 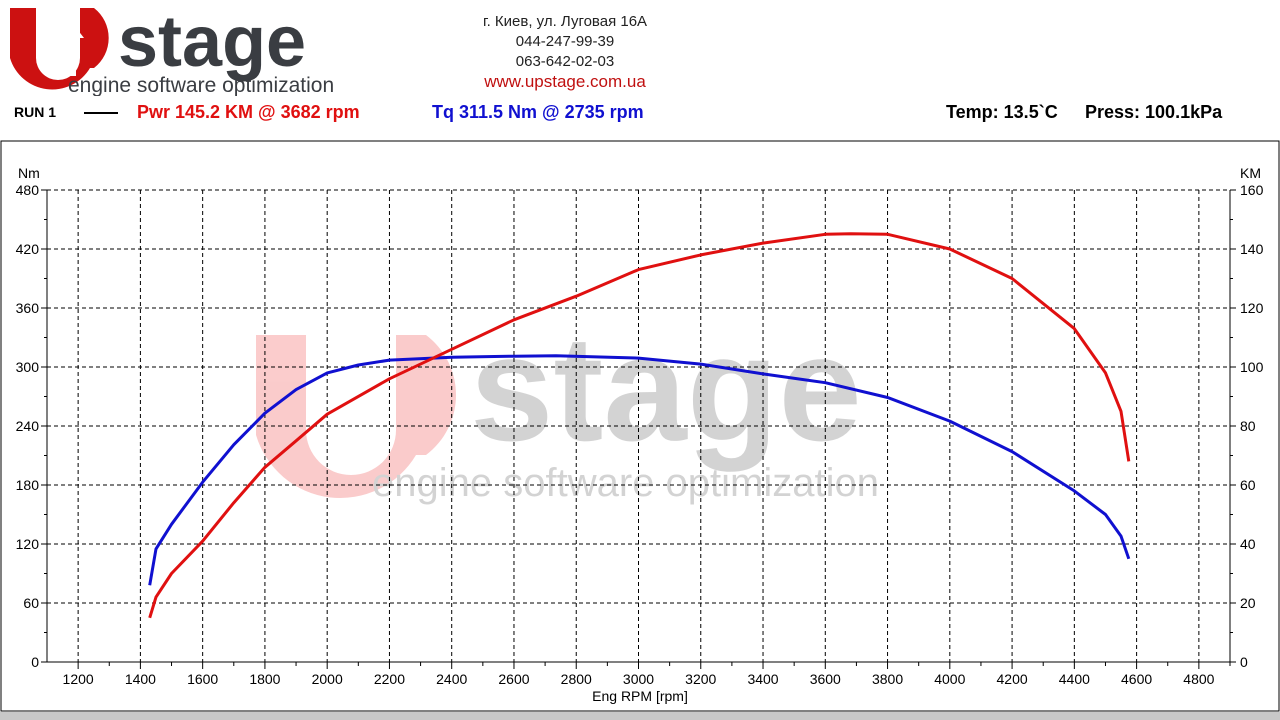 What do you see at coordinates (28, 426) in the screenshot?
I see `y-left-tick-label: 240` at bounding box center [28, 426].